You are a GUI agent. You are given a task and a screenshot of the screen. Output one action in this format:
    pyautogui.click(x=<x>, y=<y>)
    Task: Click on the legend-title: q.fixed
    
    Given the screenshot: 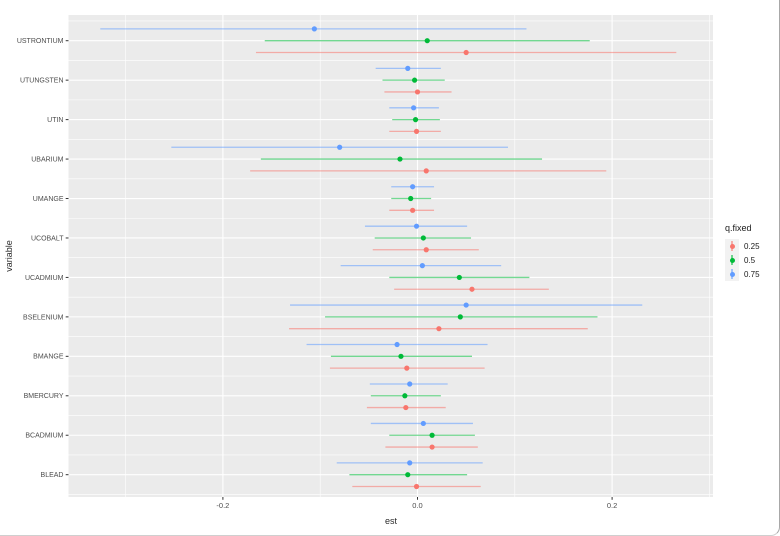 What is the action you would take?
    pyautogui.click(x=738, y=228)
    